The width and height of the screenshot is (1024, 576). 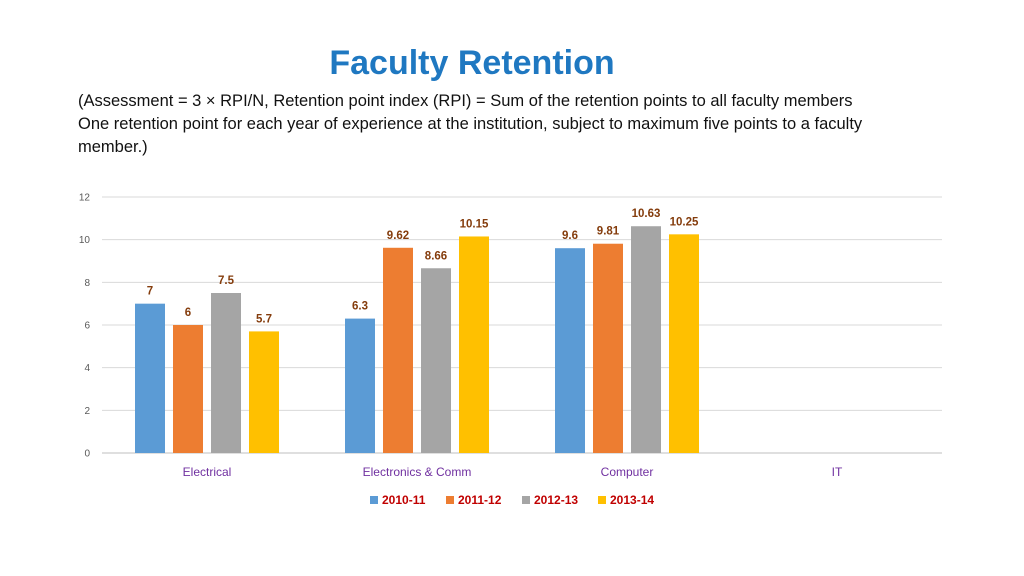 I want to click on y-tick-label: 12, so click(x=85, y=198).